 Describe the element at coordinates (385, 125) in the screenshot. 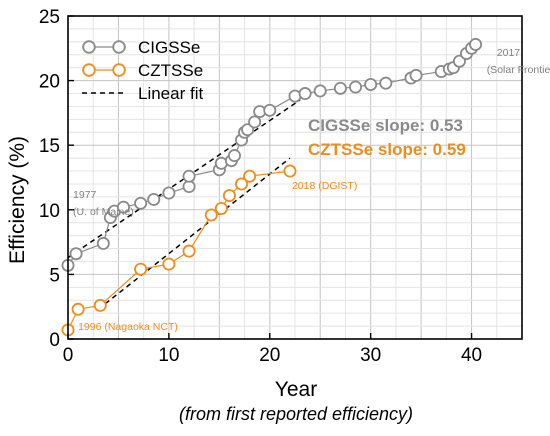

I see `slope-label: CIGSSe slope: 0.53` at that location.